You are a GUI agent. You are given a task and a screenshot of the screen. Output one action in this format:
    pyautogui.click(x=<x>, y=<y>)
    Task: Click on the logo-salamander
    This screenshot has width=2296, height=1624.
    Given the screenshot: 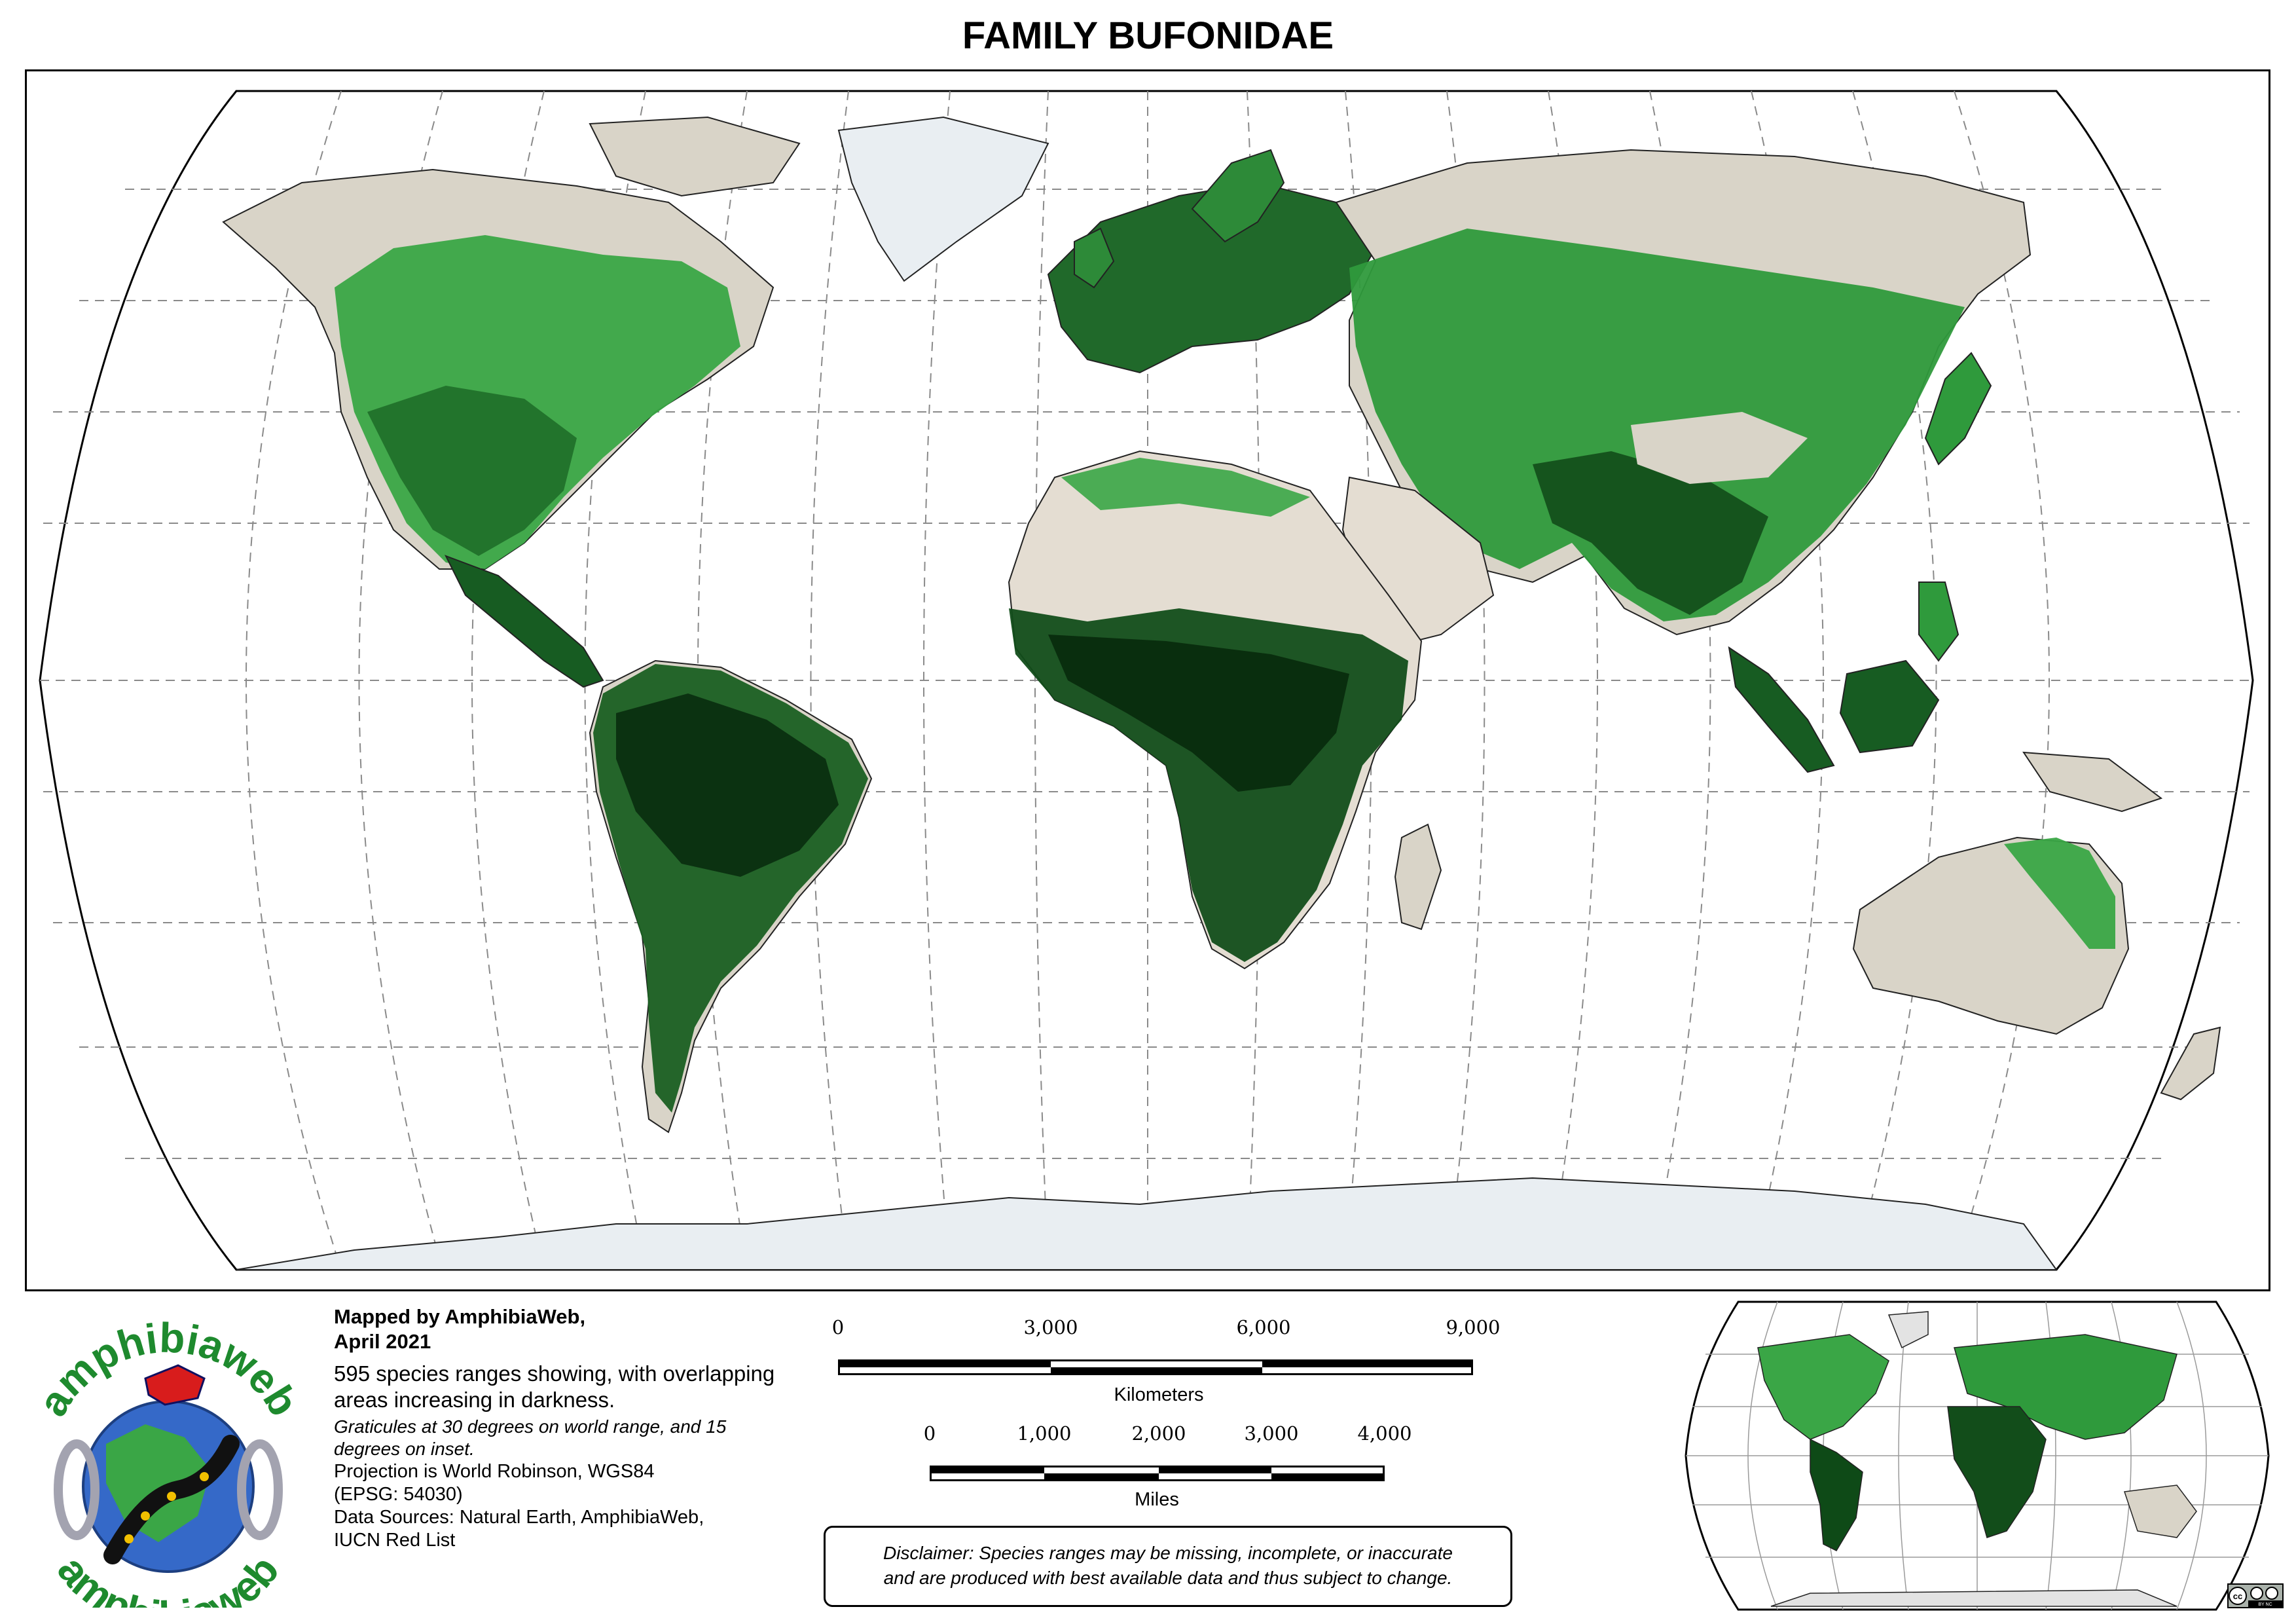 What is the action you would take?
    pyautogui.click(x=171, y=1499)
    